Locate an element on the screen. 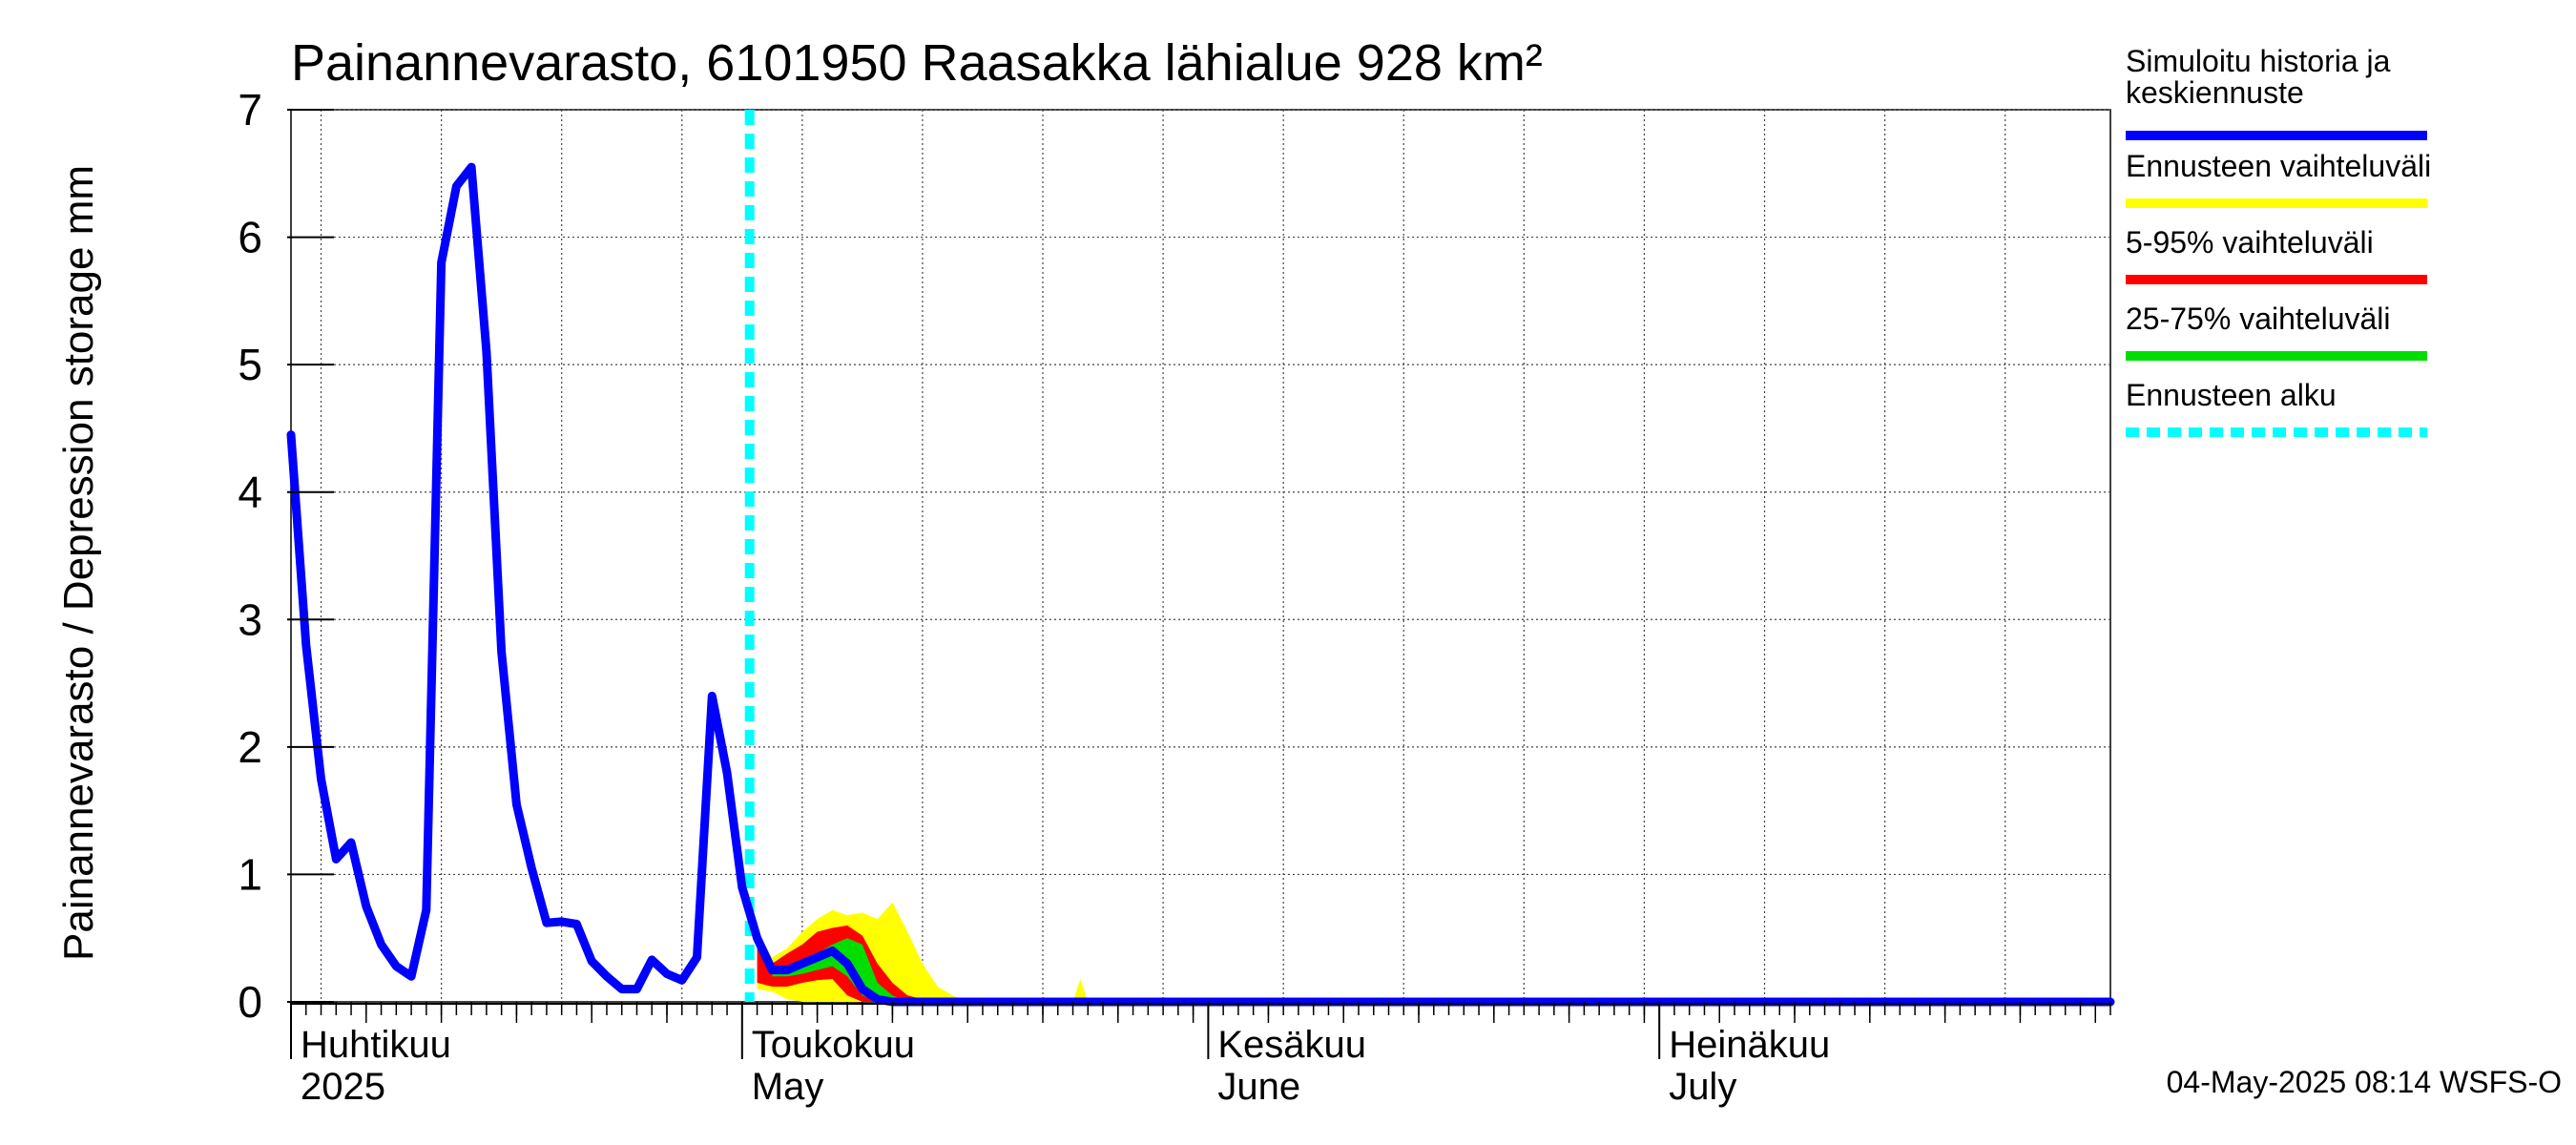 The image size is (2576, 1145). month-label-fi: Huhtikuu is located at coordinates (376, 1045).